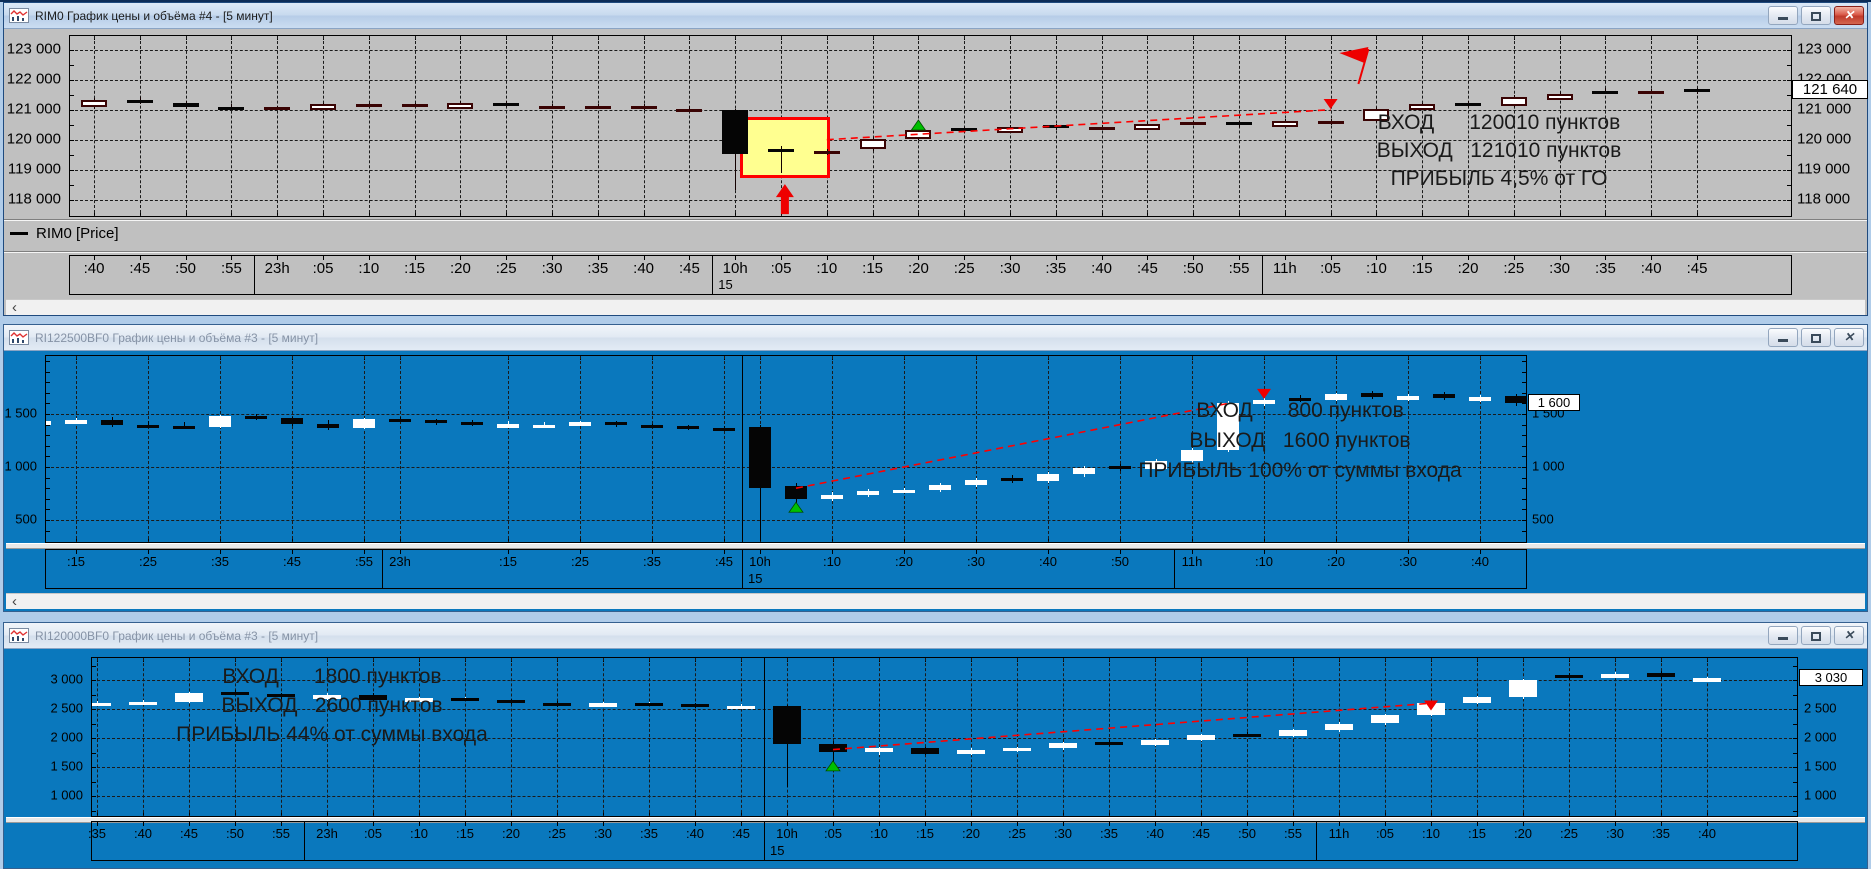 The height and width of the screenshot is (869, 1871). I want to click on price-axis-label-right: 500, so click(1543, 519).